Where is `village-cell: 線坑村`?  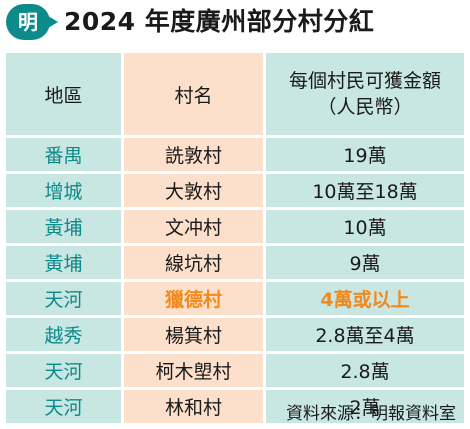
village-cell: 線坑村 is located at coordinates (195, 262).